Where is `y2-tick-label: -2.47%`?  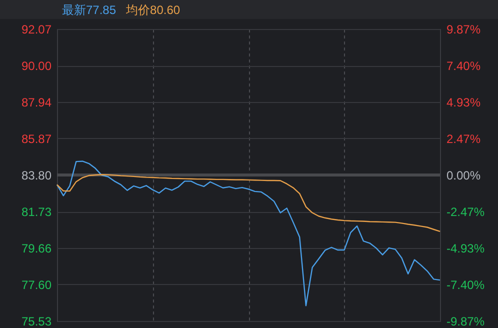
y2-tick-label: -2.47% is located at coordinates (465, 212).